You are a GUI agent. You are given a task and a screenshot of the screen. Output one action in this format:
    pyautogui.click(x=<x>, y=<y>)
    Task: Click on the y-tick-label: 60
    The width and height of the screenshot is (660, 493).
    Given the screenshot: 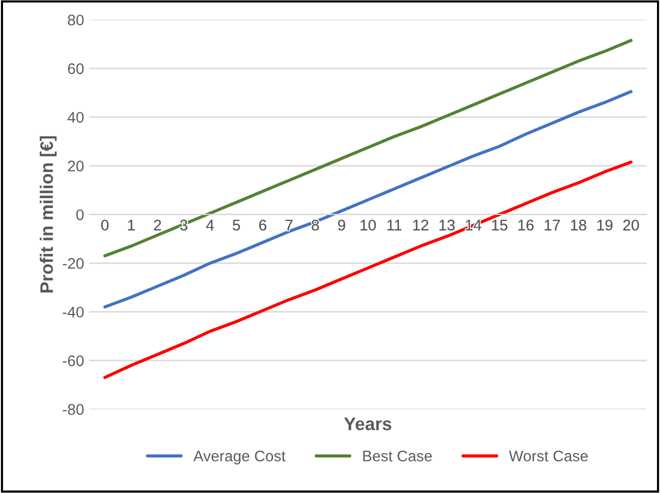 What is the action you would take?
    pyautogui.click(x=76, y=68)
    